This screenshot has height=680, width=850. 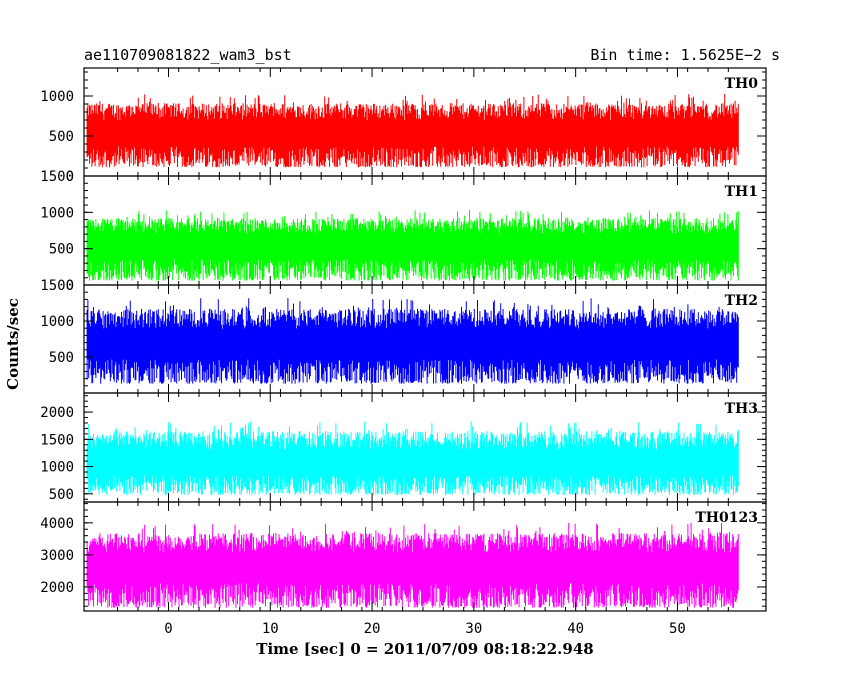 I want to click on band-label-th2: TH2, so click(x=741, y=301).